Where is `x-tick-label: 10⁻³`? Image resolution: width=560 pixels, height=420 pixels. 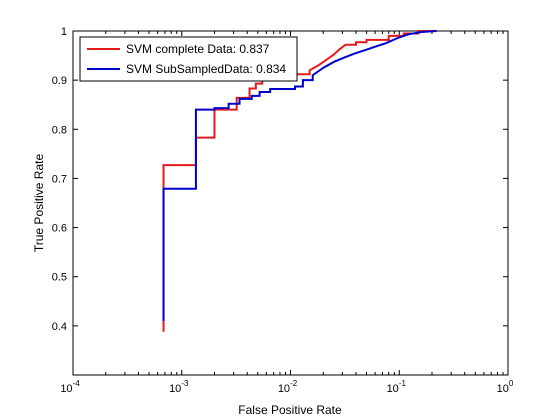 x-tick-label: 10⁻³ is located at coordinates (179, 387).